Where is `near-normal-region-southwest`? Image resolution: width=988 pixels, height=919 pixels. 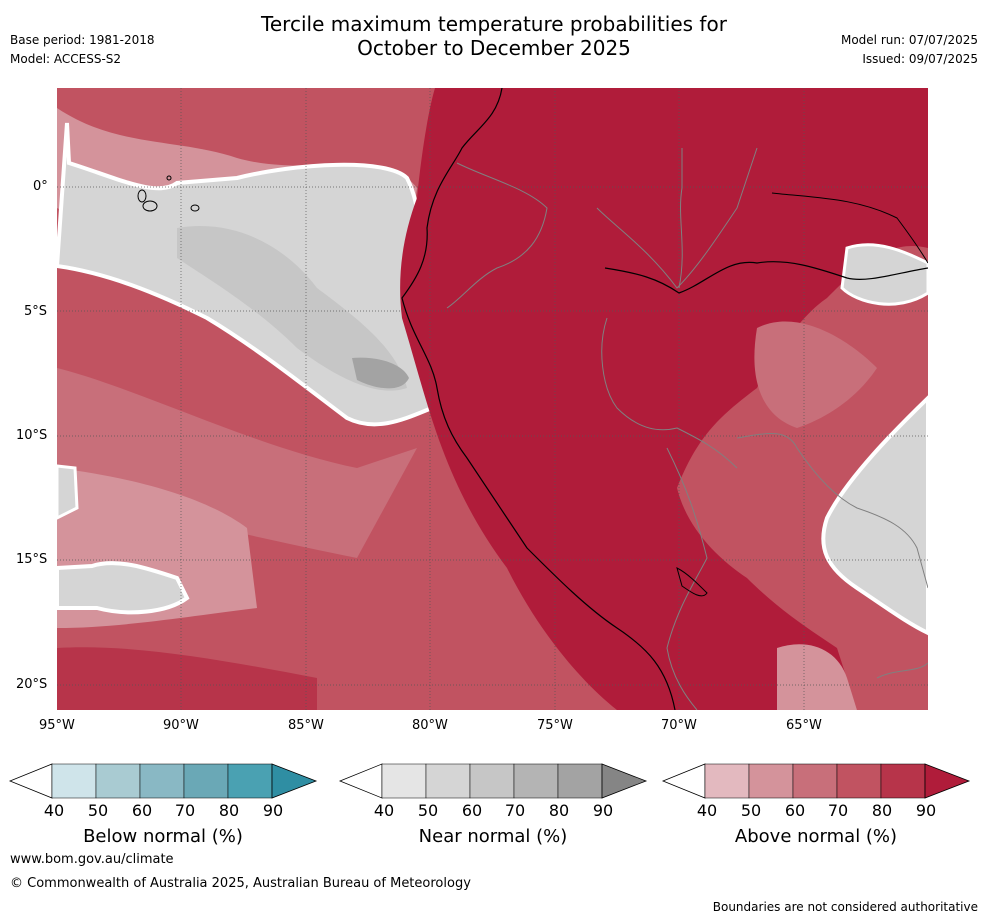
near-normal-region-southwest is located at coordinates (123, 588).